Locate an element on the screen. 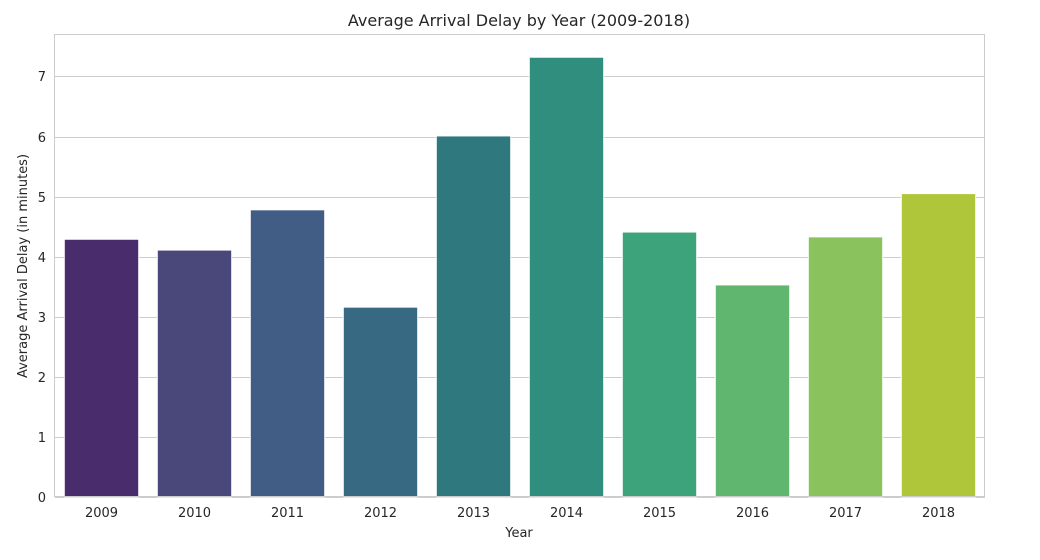  bar-2015 is located at coordinates (659, 364).